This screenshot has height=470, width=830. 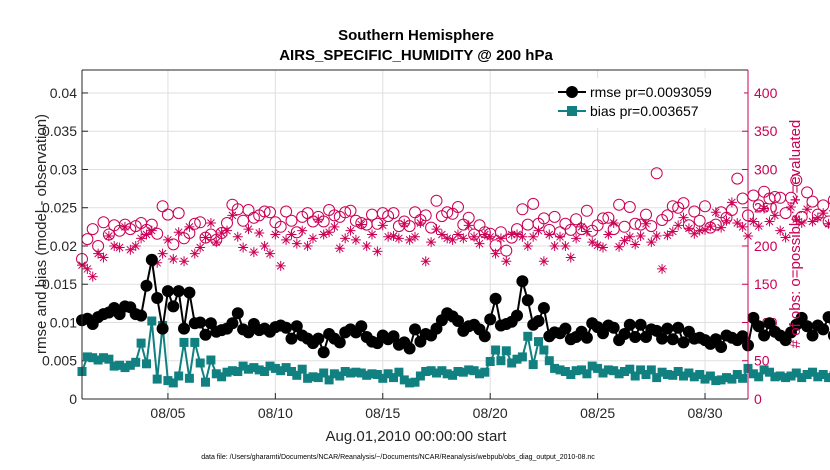 I want to click on y2-axis-label: # of obs: o=possible; ∗=evaluated, so click(x=795, y=234).